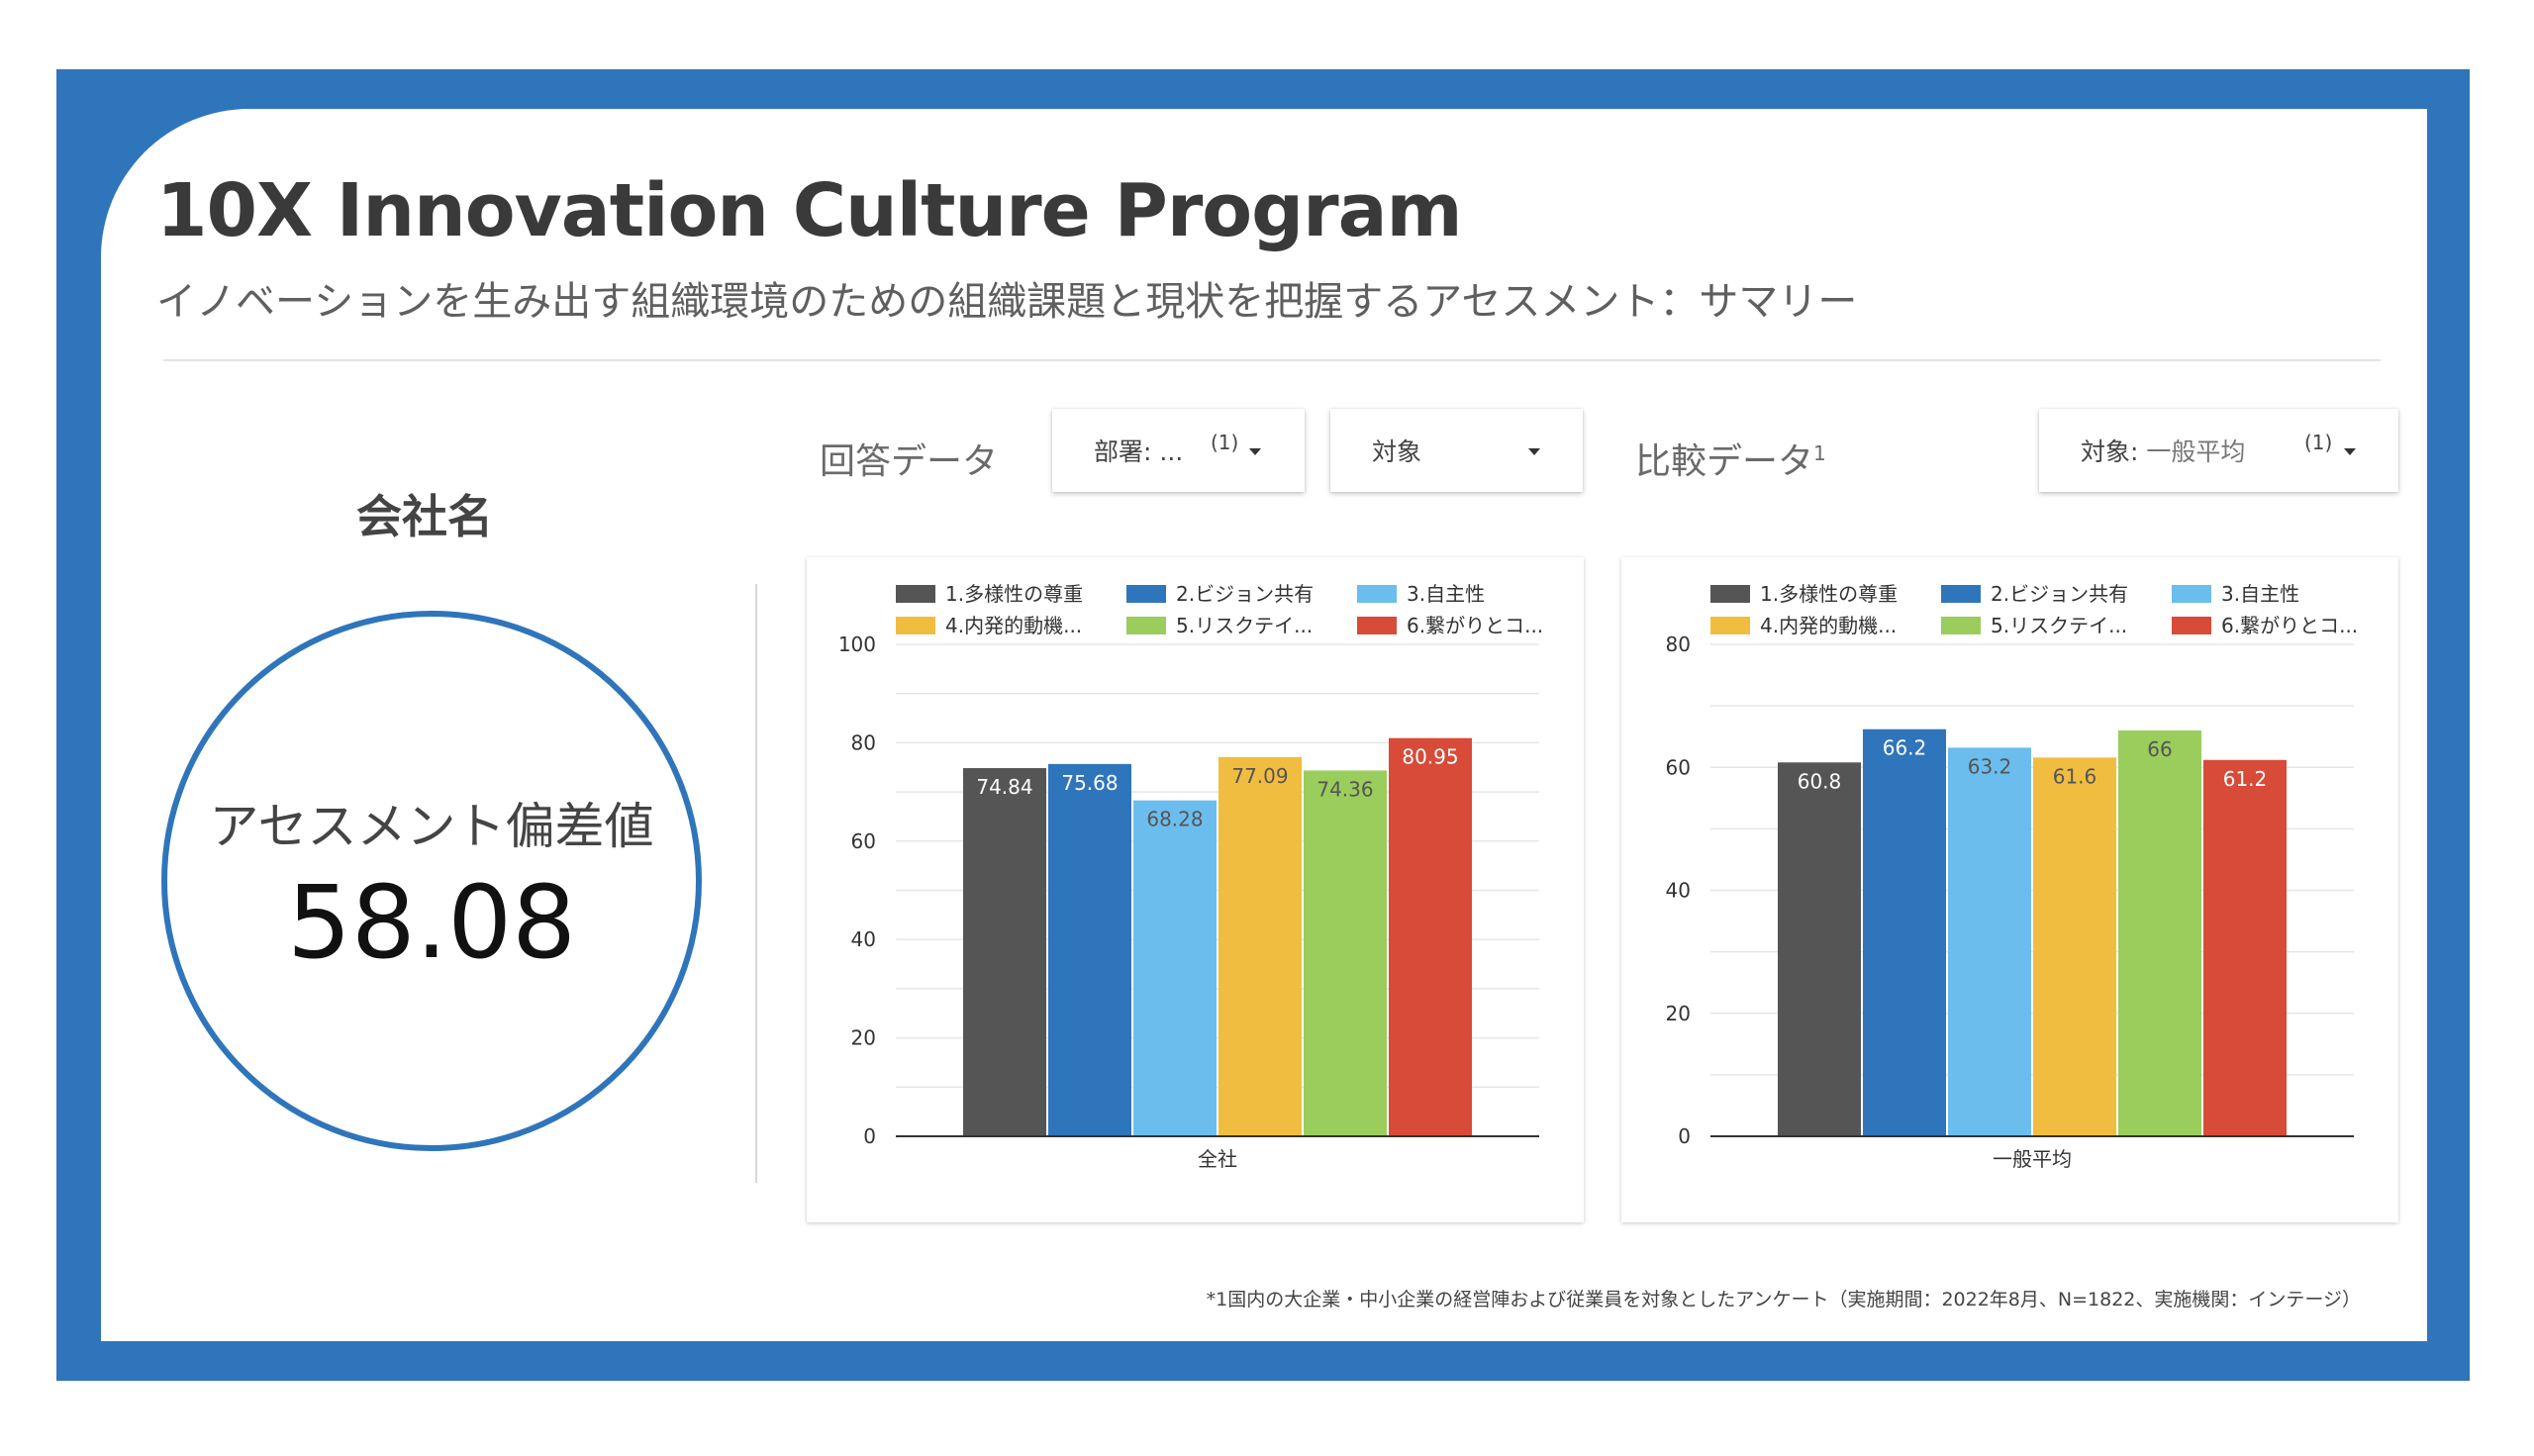  I want to click on company-name: 会社名, so click(425, 516).